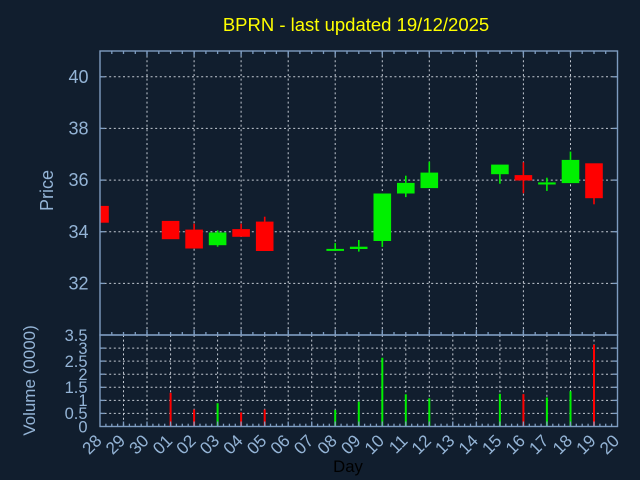  What do you see at coordinates (78, 77) in the screenshot?
I see `svg-text: 40` at bounding box center [78, 77].